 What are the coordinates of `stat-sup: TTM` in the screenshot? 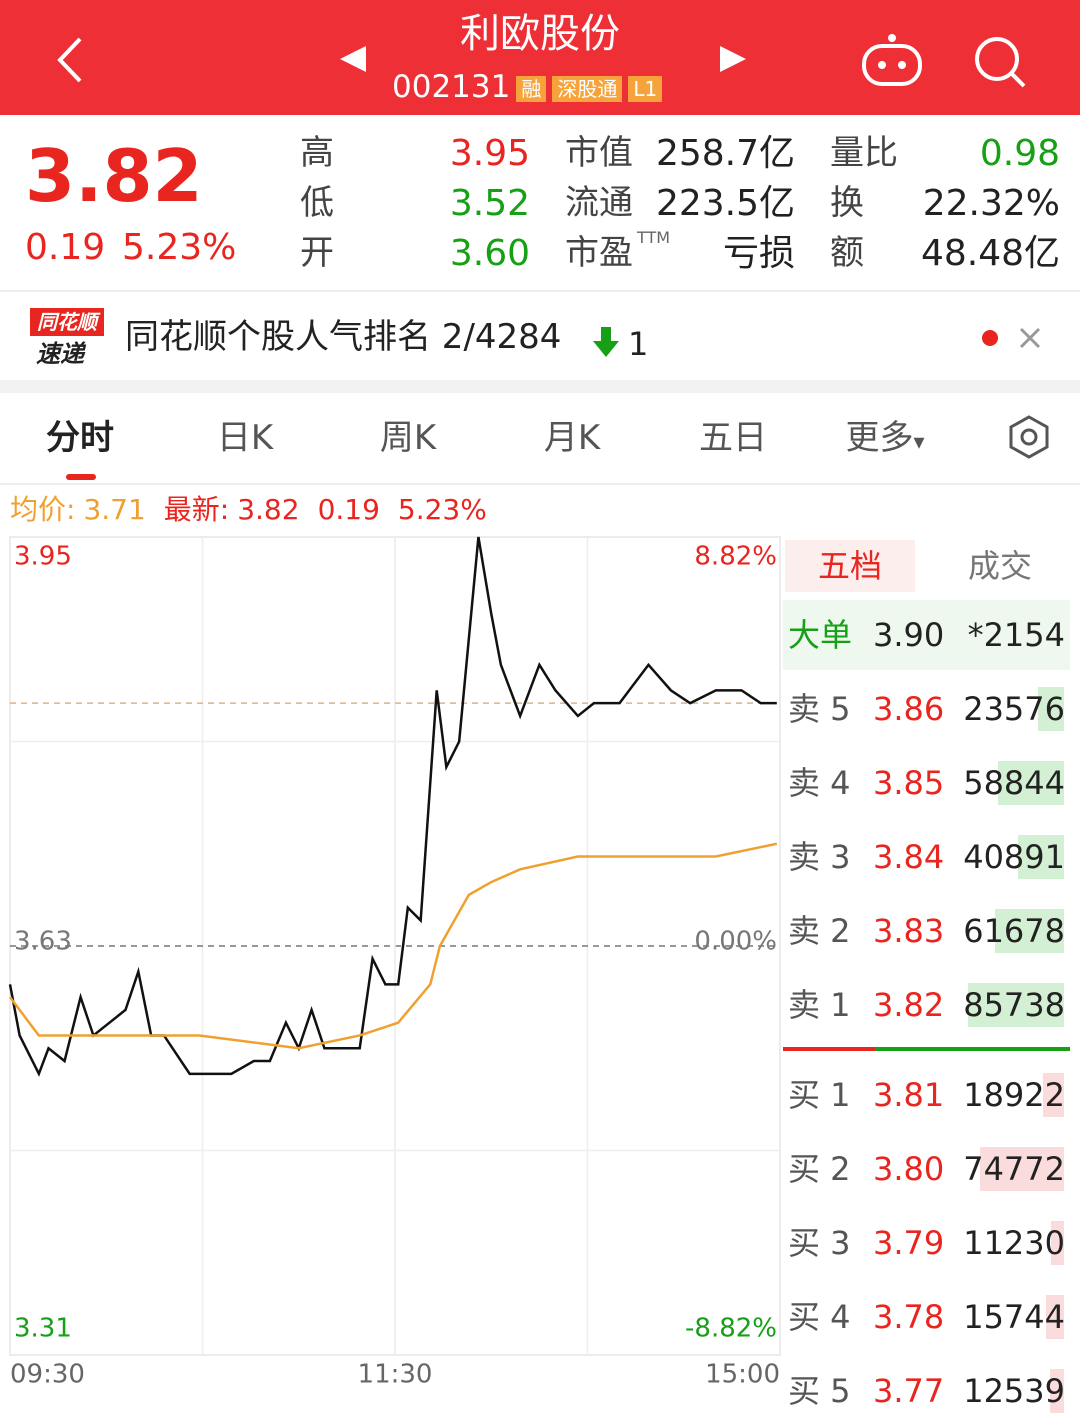 It's located at (654, 237).